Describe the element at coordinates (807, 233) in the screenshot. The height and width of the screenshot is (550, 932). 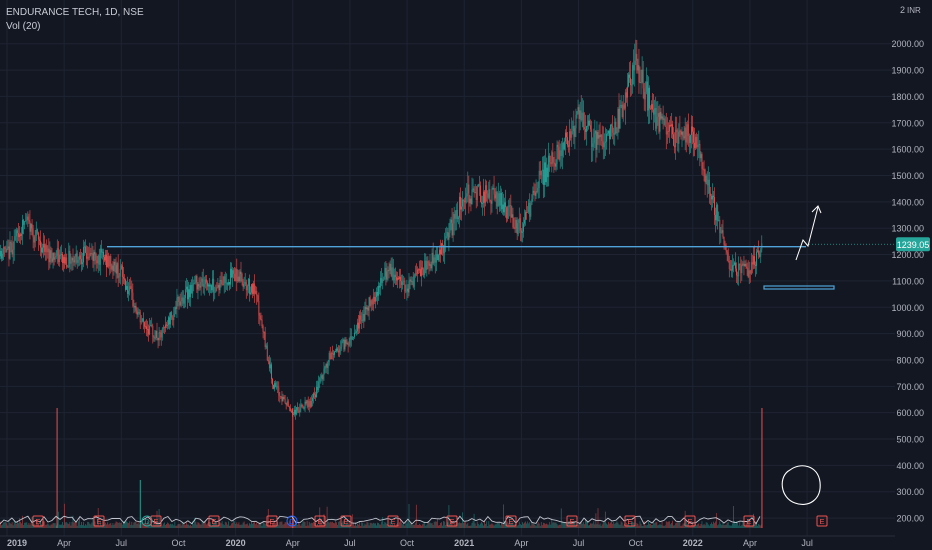
I see `projection-arrow` at that location.